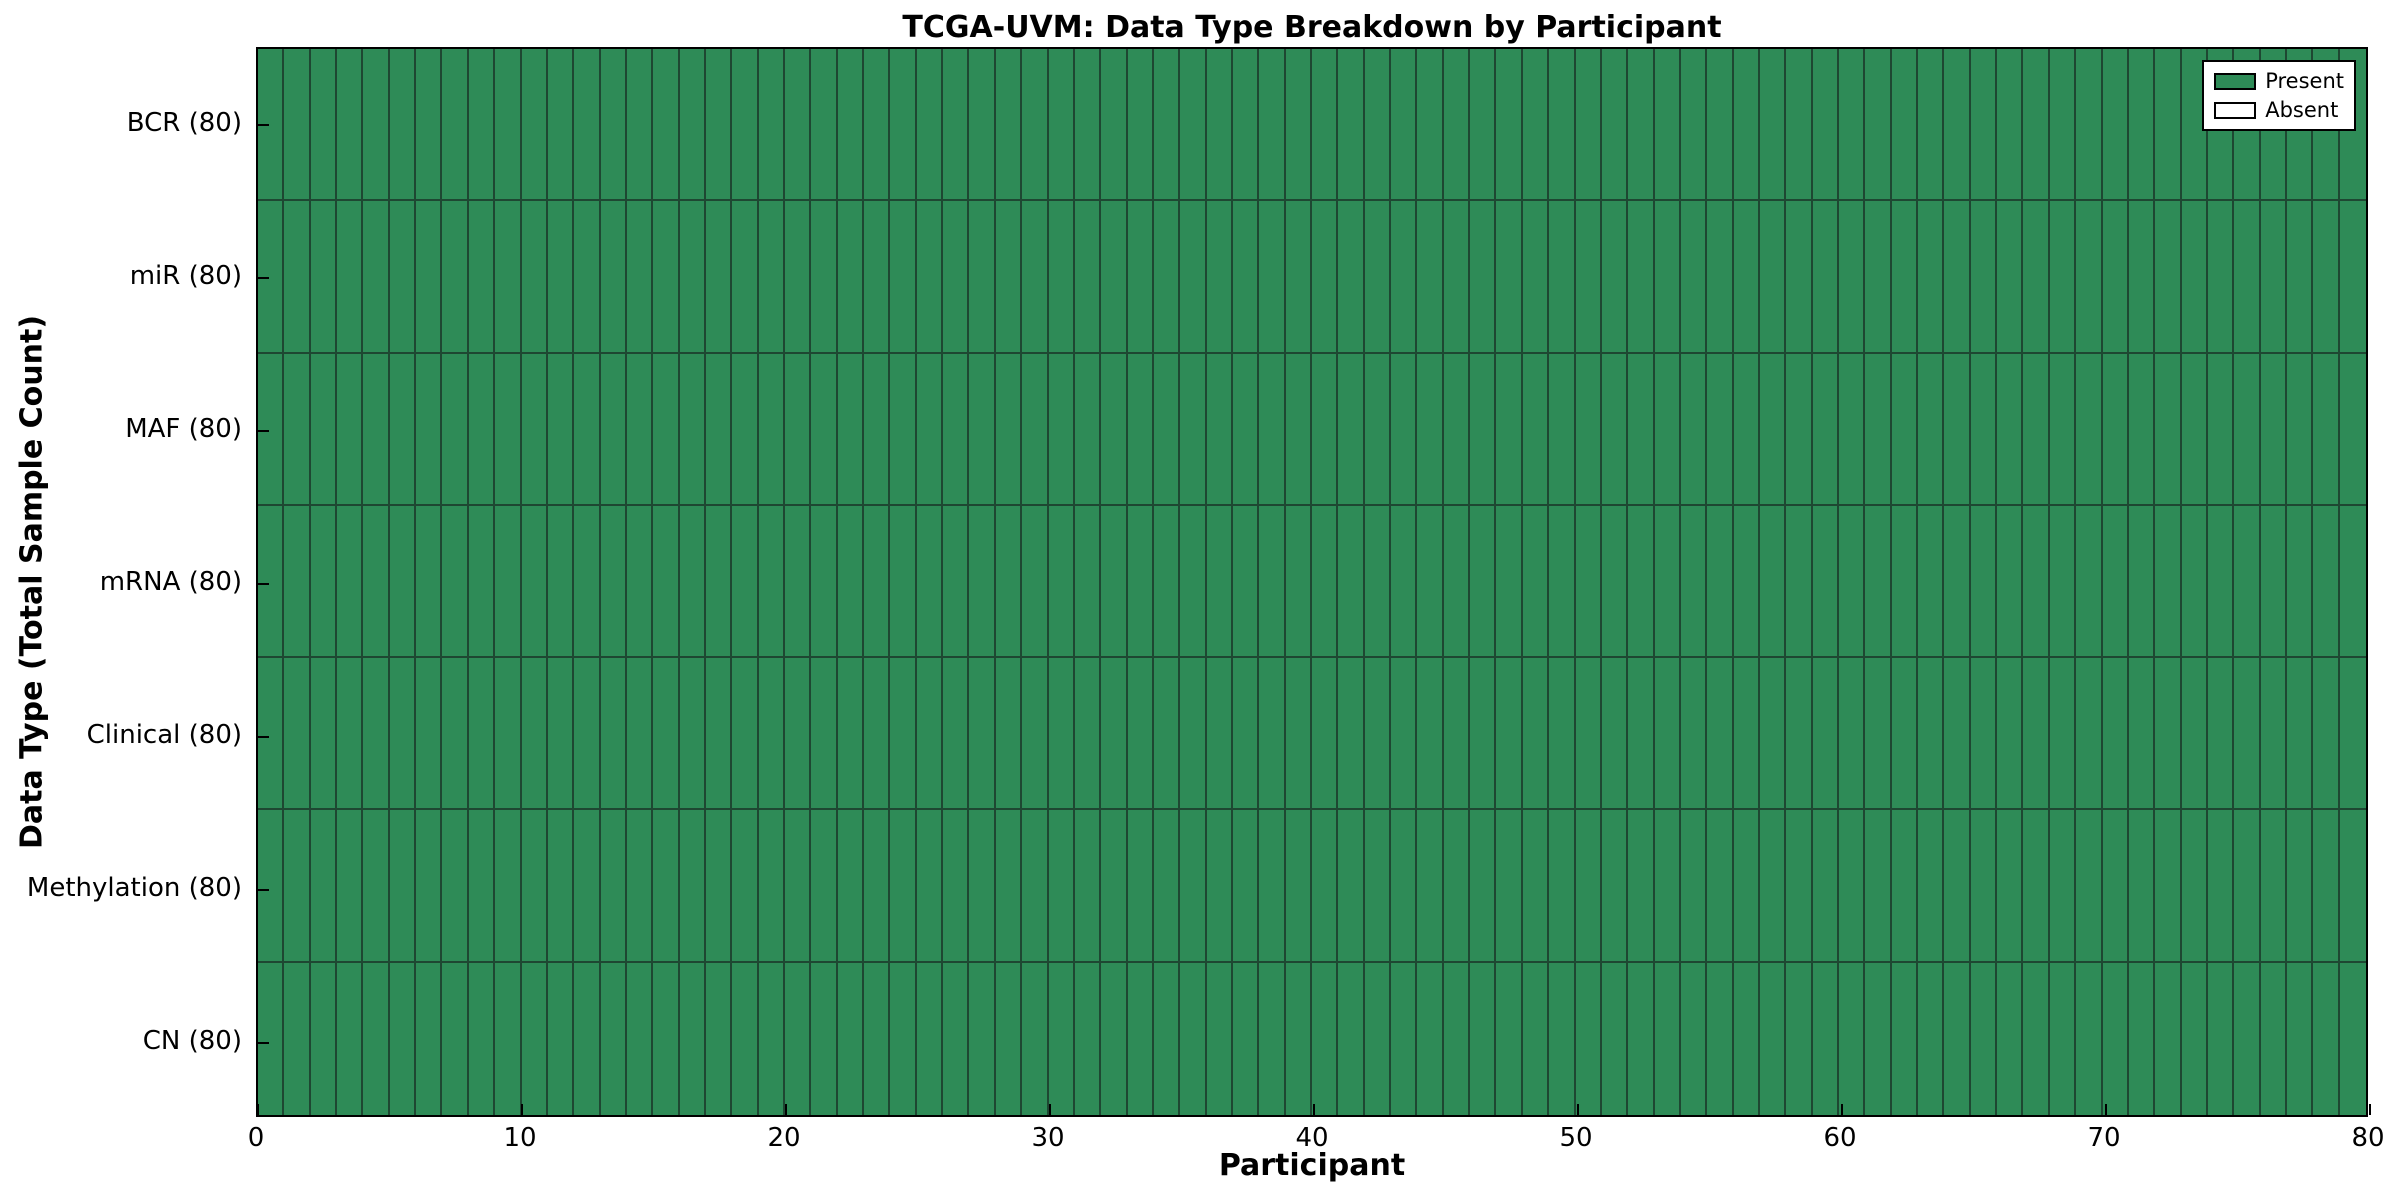  What do you see at coordinates (1048, 1138) in the screenshot?
I see `x-tick-label: 30` at bounding box center [1048, 1138].